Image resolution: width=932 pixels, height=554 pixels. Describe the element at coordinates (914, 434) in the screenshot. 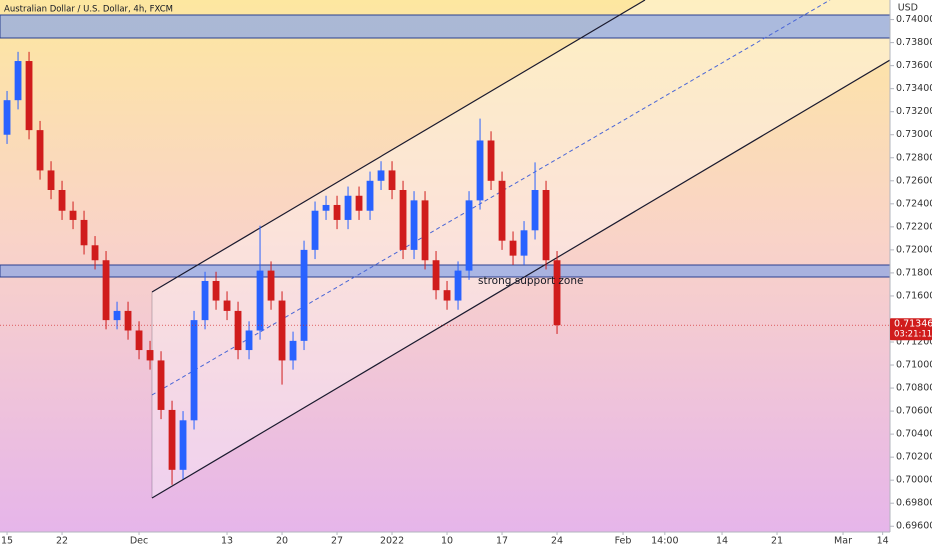

I see `y-tick-label: 0.70400` at that location.